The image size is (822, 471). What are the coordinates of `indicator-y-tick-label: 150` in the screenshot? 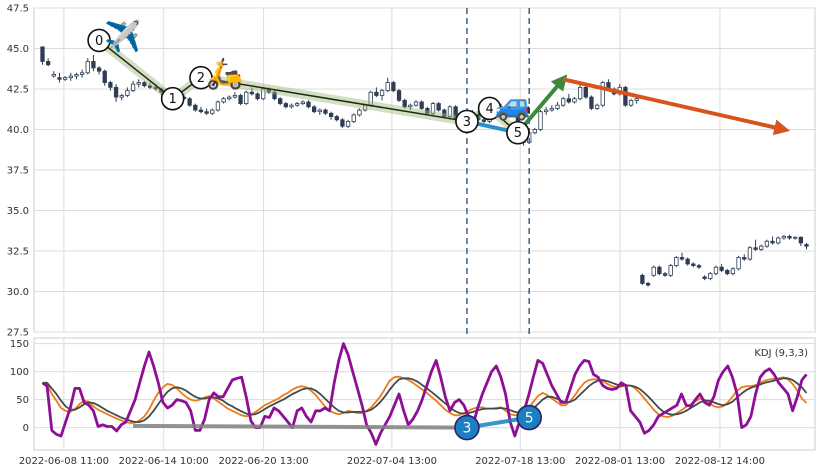 It's located at (19, 344).